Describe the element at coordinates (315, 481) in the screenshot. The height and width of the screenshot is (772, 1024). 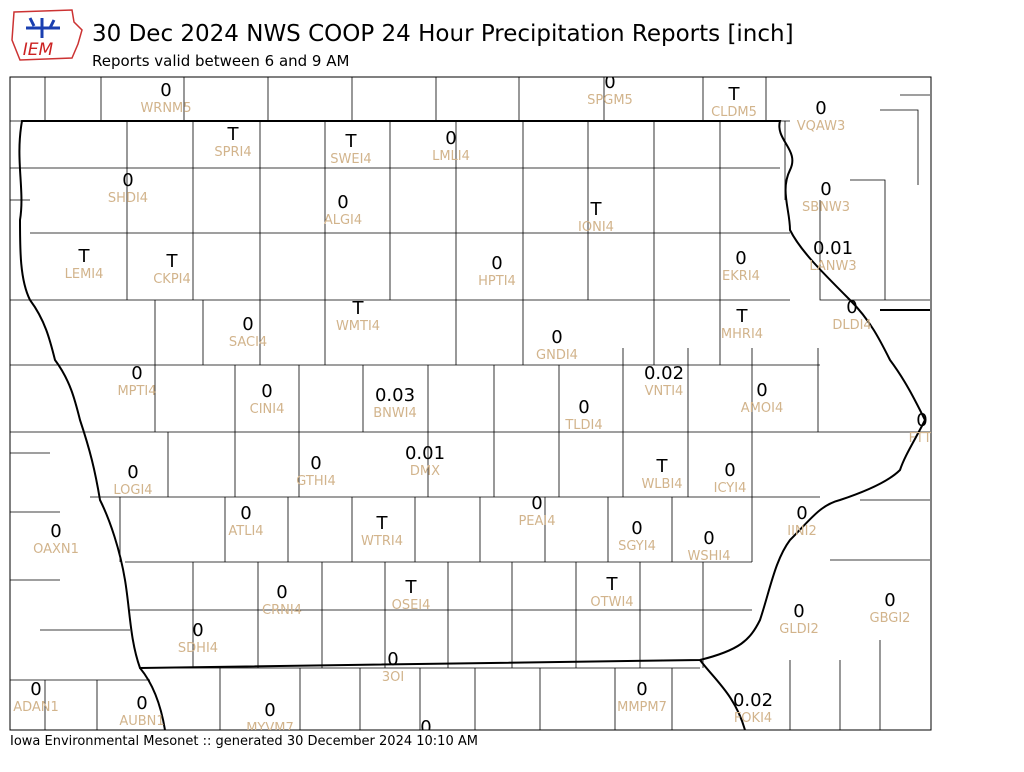
I see `station-id: GTHI4` at that location.